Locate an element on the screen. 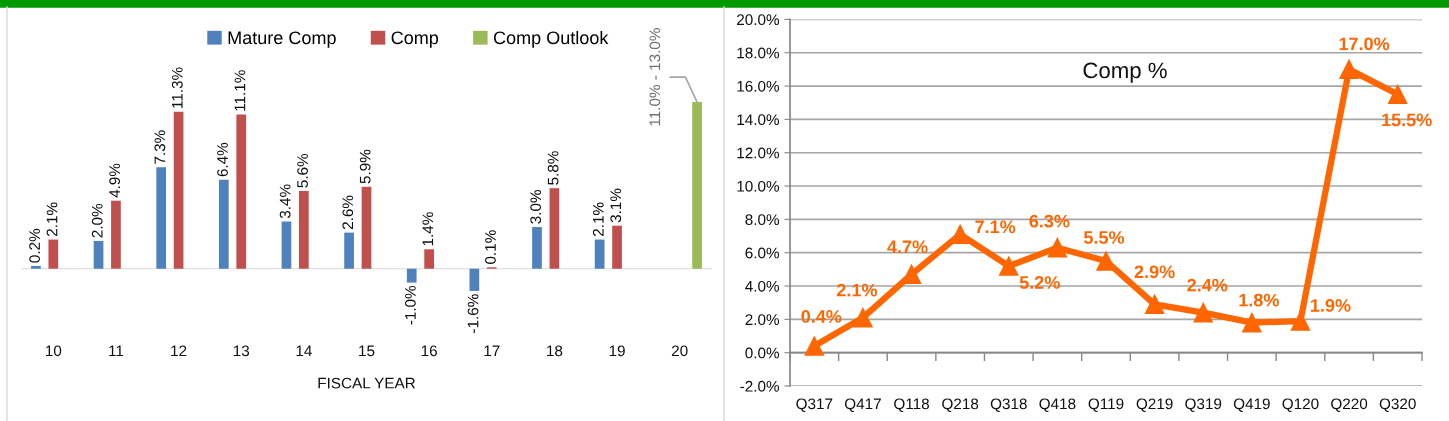 This screenshot has width=1449, height=421. data-label: 0.1% is located at coordinates (490, 247).